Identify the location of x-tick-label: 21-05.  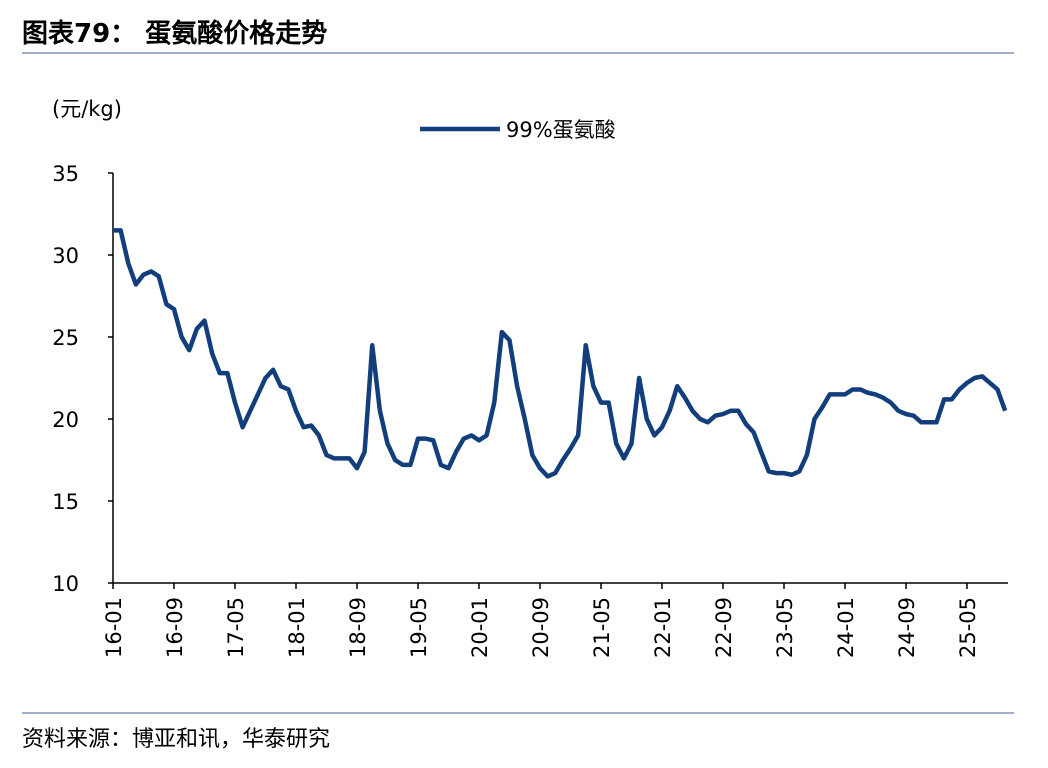
(602, 627).